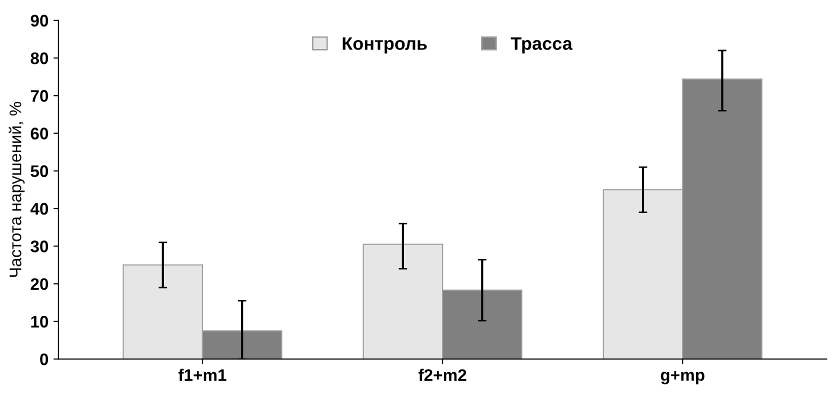  What do you see at coordinates (541, 45) in the screenshot?
I see `legend-label: Трасса` at bounding box center [541, 45].